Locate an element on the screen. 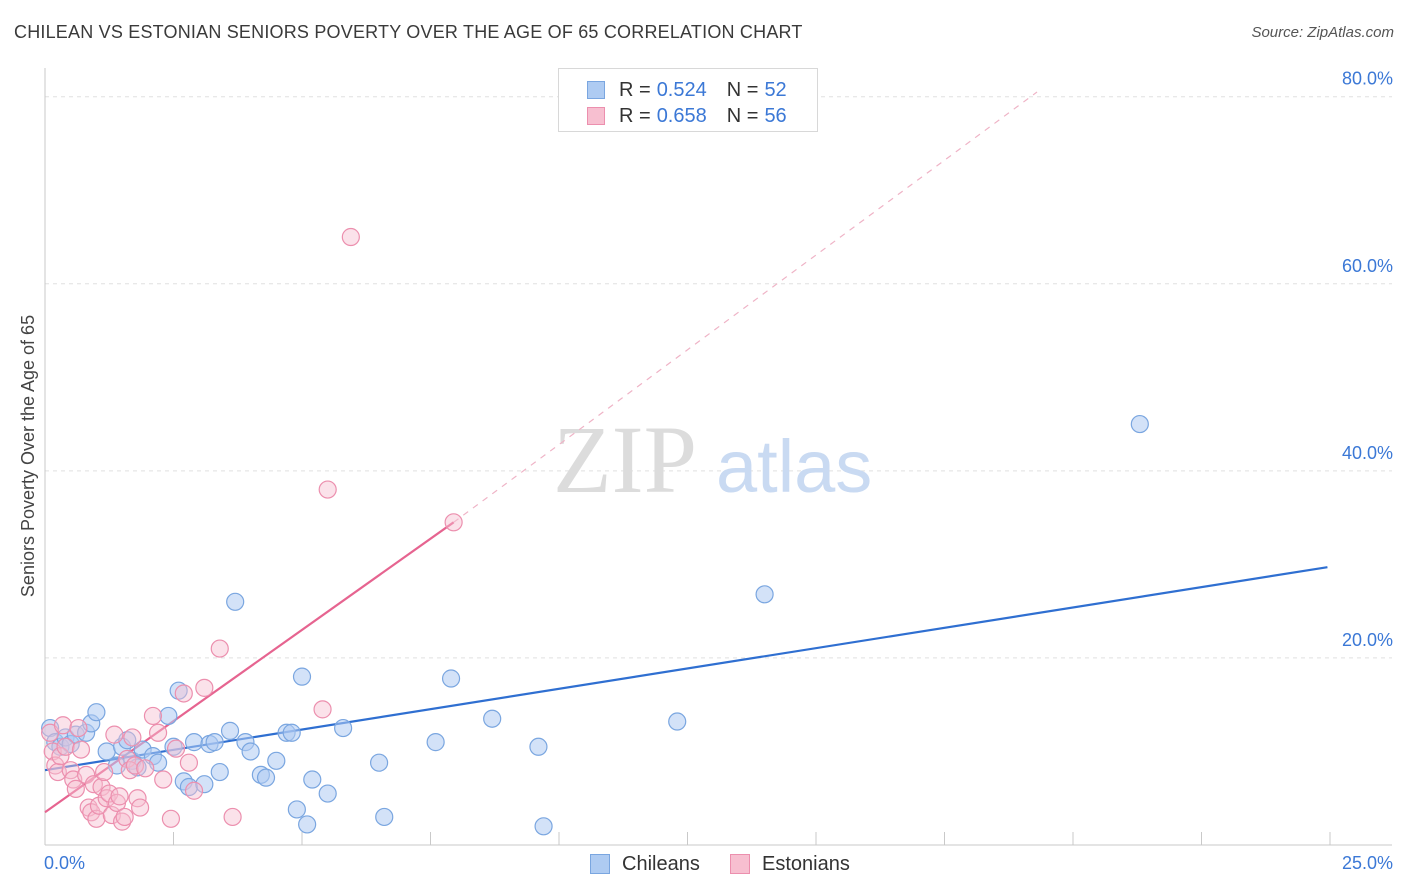 This screenshot has height=892, width=1406. y-tick-label: 60.0% is located at coordinates (1367, 266).